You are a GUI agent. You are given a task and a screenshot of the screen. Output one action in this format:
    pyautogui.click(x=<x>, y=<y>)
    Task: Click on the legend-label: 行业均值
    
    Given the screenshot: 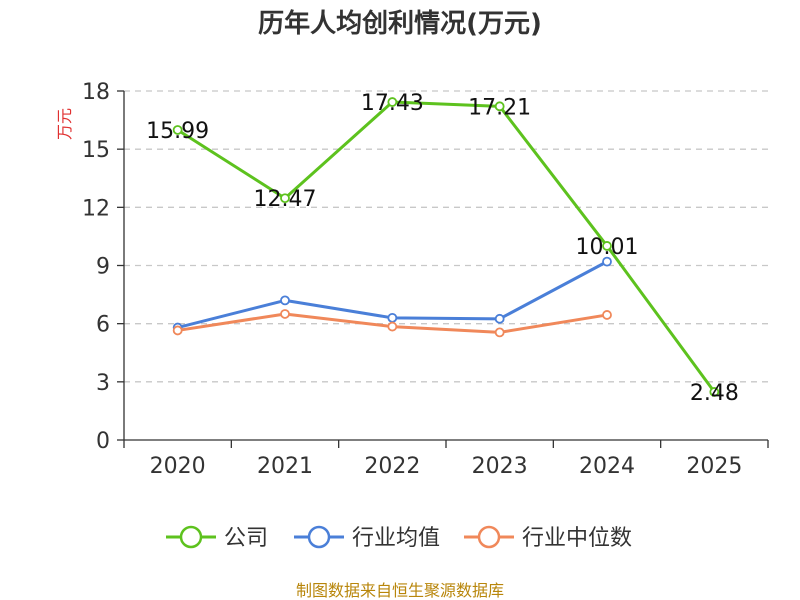 What is the action you would take?
    pyautogui.click(x=396, y=538)
    